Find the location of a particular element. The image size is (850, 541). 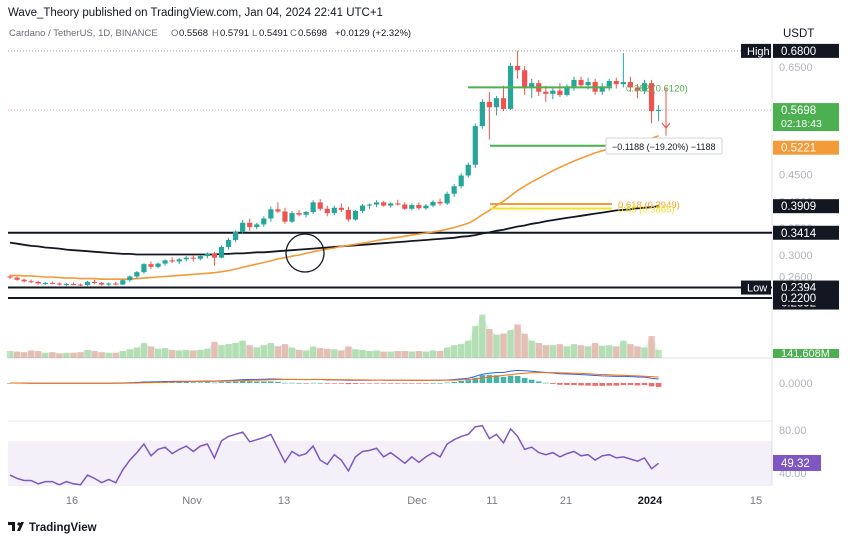

volume-tag-bg is located at coordinates (806, 353).